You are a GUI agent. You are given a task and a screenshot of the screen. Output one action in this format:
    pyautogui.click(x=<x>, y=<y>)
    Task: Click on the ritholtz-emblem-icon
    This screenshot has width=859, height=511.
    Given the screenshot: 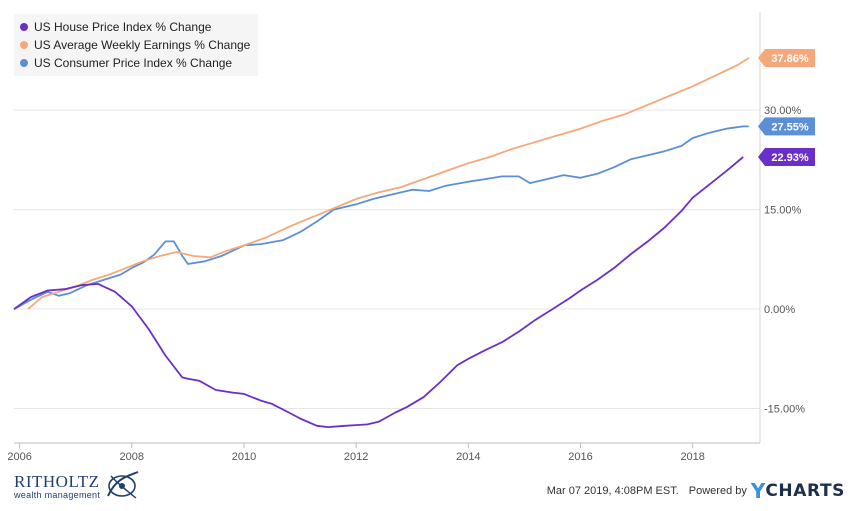 What is the action you would take?
    pyautogui.click(x=123, y=485)
    